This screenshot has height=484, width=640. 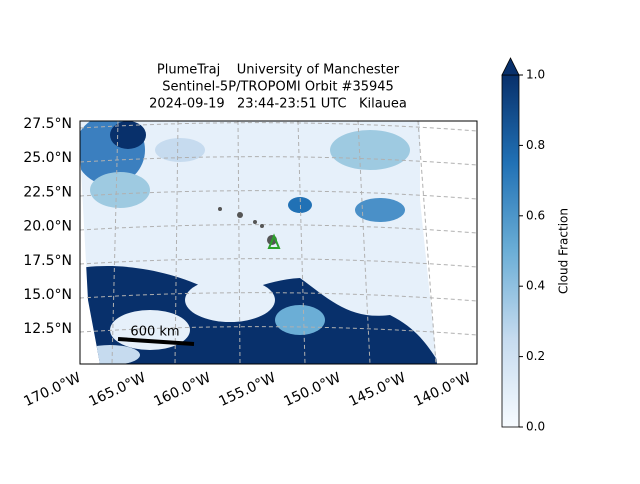 What do you see at coordinates (535, 75) in the screenshot?
I see `colorbar-tick-label: 1.0` at bounding box center [535, 75].